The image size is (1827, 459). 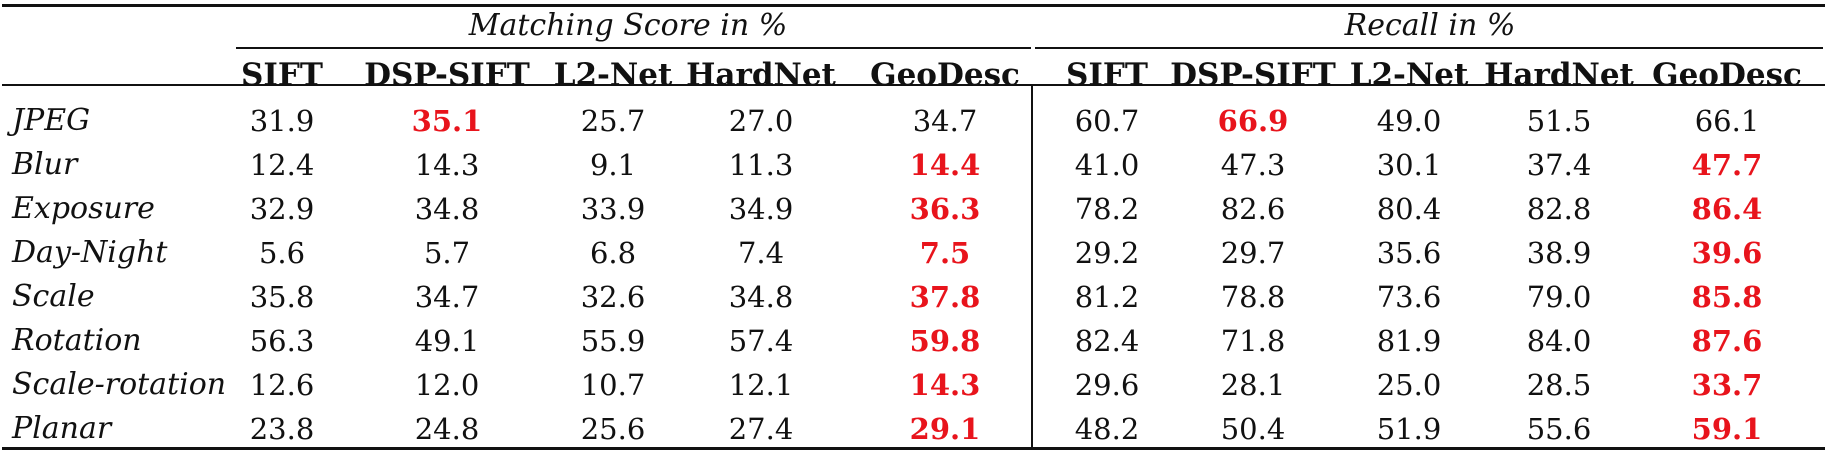 I want to click on table-cell: 27.0, so click(x=761, y=121).